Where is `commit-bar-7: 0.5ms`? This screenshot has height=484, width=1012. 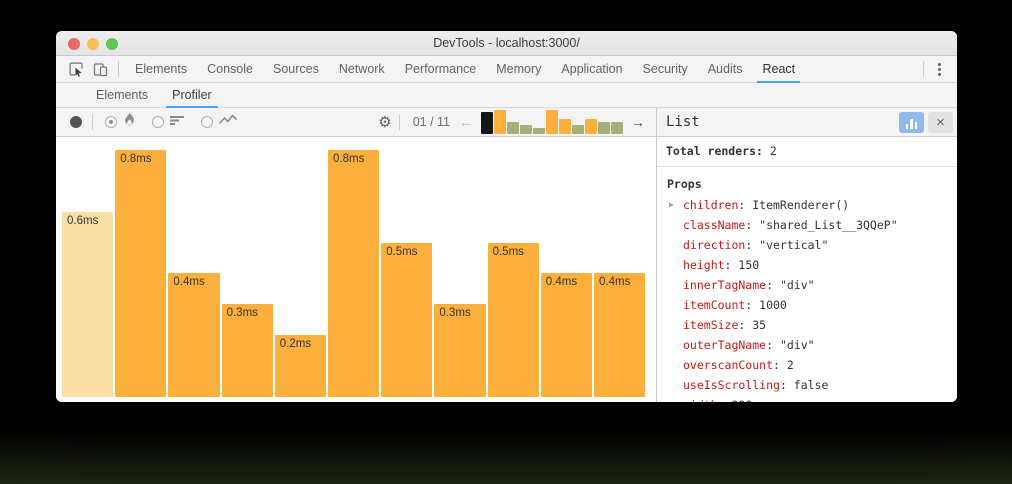
commit-bar-7: 0.5ms is located at coordinates (407, 320).